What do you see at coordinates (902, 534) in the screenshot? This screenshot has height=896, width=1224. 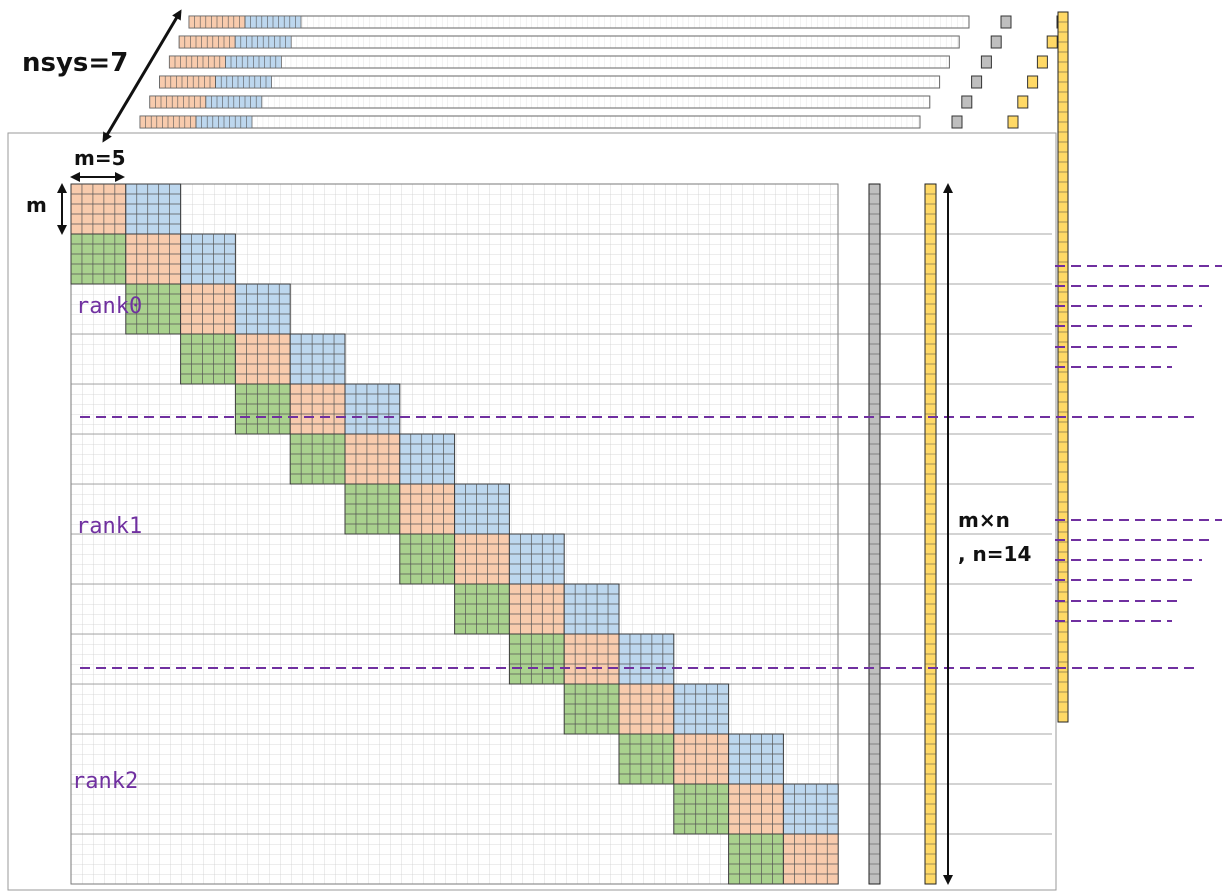 I see `front-vectors` at bounding box center [902, 534].